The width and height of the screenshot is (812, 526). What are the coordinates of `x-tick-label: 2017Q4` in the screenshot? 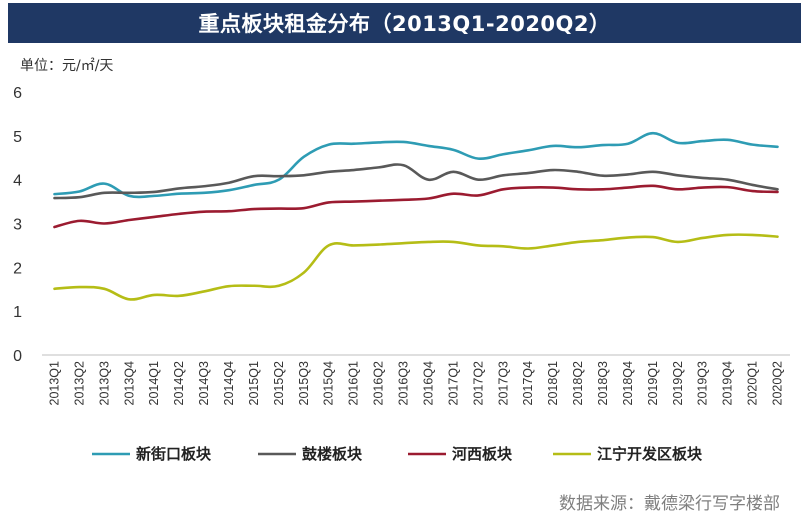 It's located at (528, 383).